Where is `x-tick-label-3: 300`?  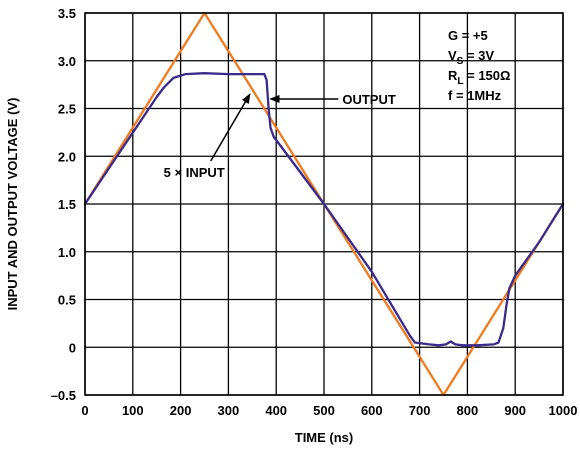 x-tick-label-3: 300 is located at coordinates (229, 410).